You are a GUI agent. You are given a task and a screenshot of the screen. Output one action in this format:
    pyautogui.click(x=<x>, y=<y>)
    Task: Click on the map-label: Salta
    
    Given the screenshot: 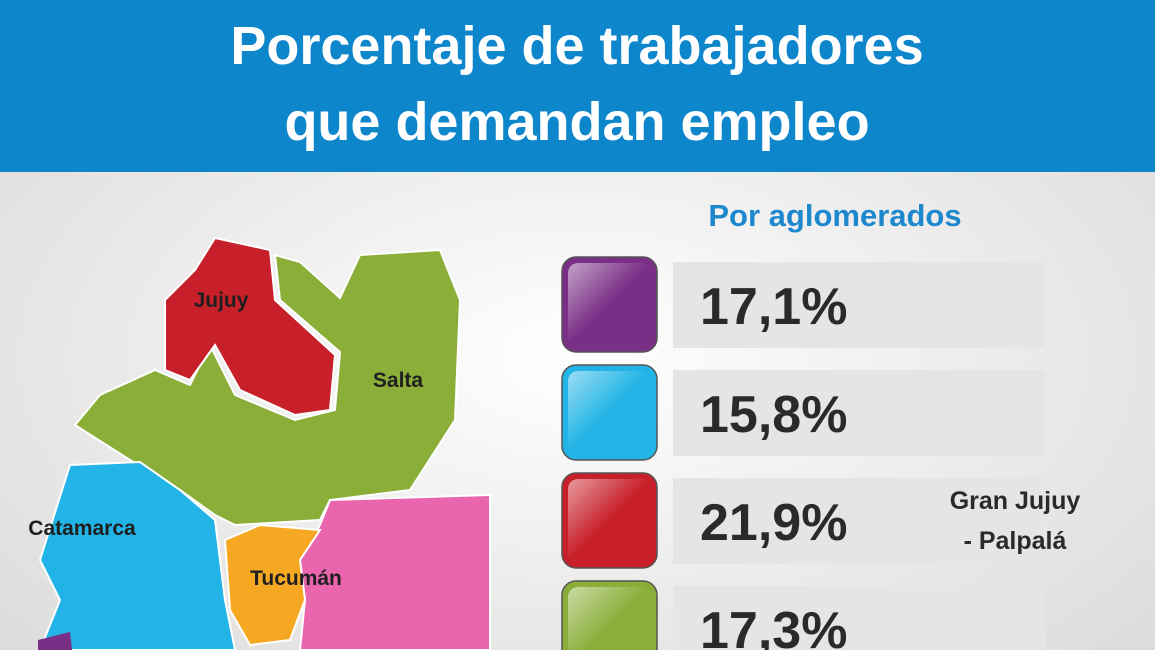 What is the action you would take?
    pyautogui.click(x=398, y=380)
    